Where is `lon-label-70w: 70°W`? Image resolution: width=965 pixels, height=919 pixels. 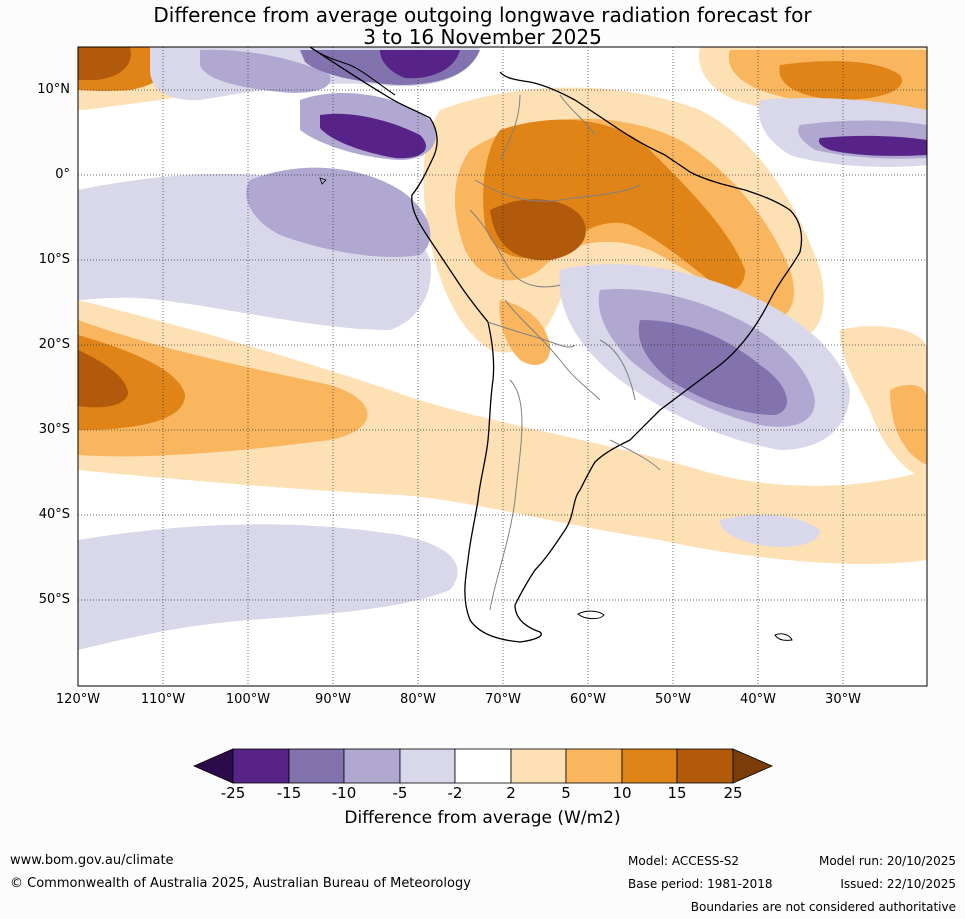 lon-label-70w: 70°W is located at coordinates (503, 699).